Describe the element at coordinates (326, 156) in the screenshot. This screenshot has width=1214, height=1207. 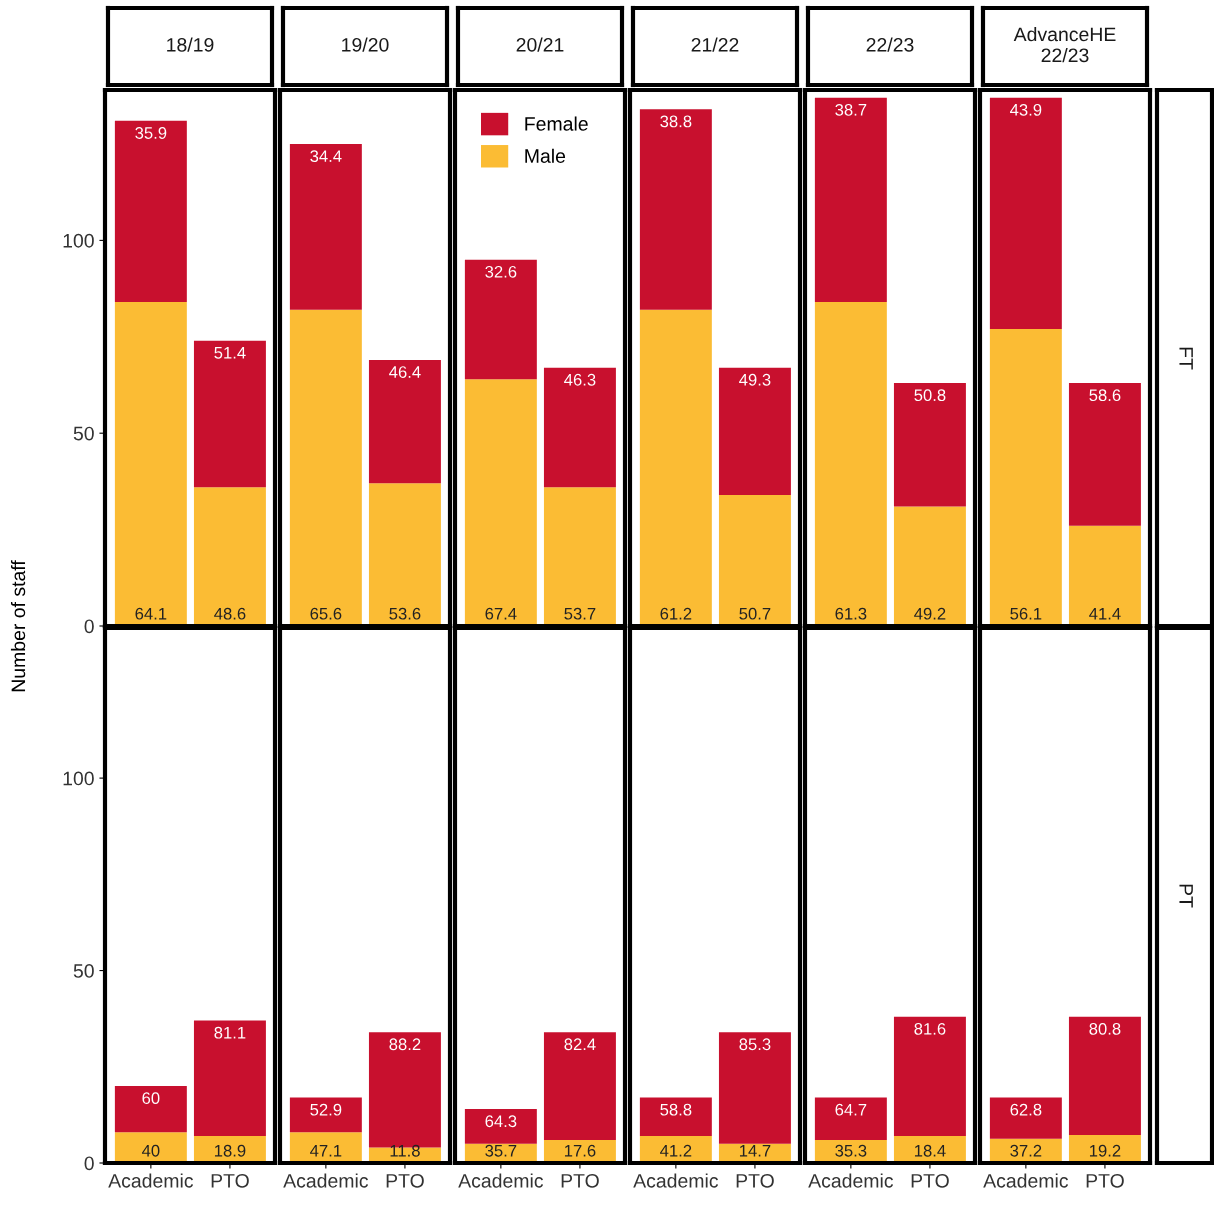
I see `annotation: 34.4` at that location.